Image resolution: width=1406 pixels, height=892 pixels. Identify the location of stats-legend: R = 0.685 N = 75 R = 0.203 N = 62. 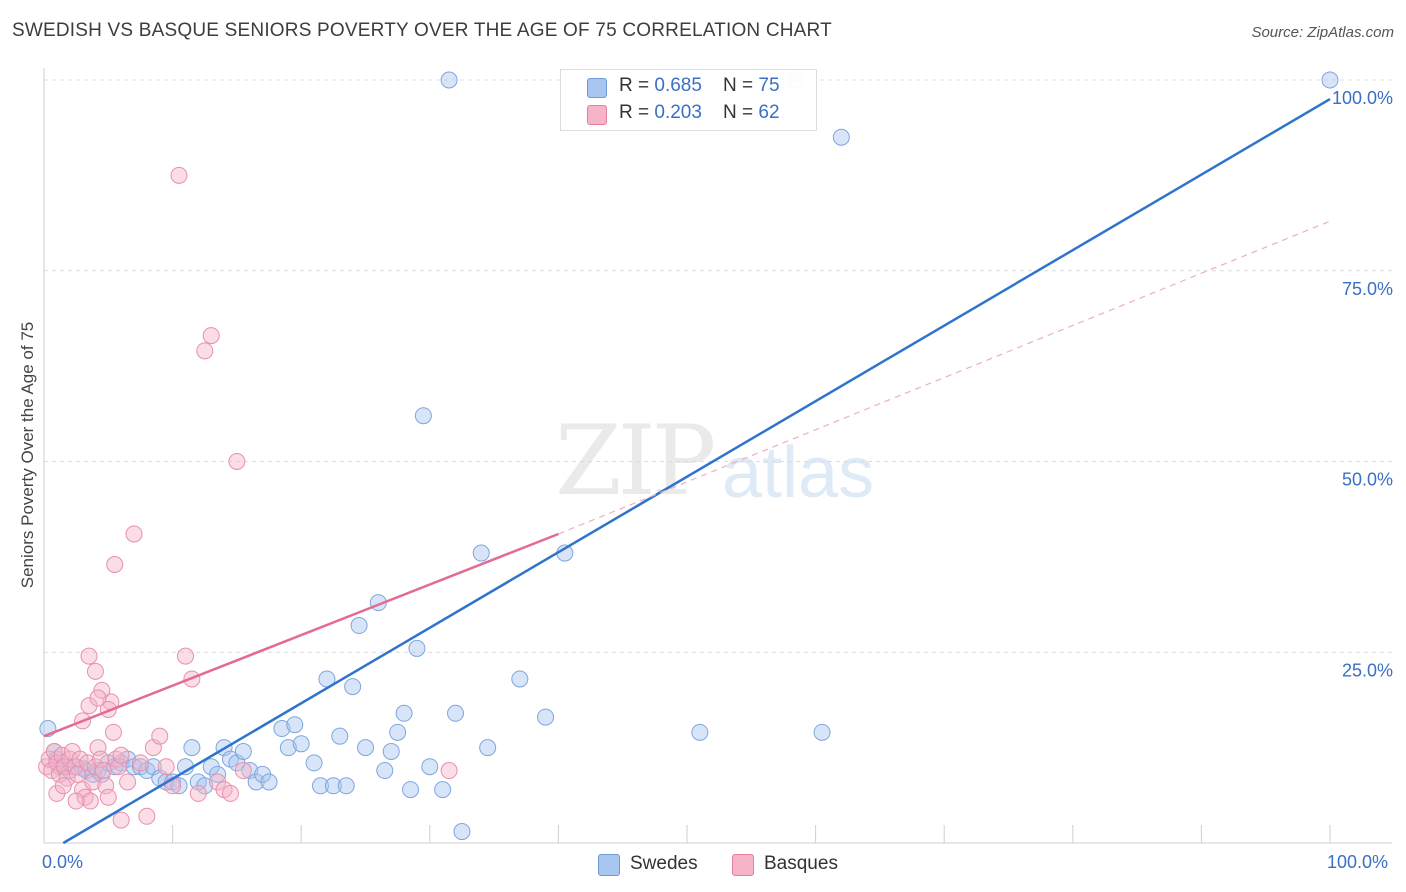
(688, 100).